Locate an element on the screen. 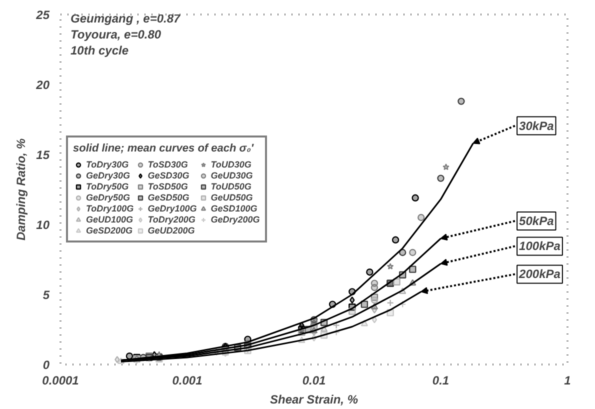 This screenshot has height=409, width=595. legend-label: GeSD30G is located at coordinates (169, 175).